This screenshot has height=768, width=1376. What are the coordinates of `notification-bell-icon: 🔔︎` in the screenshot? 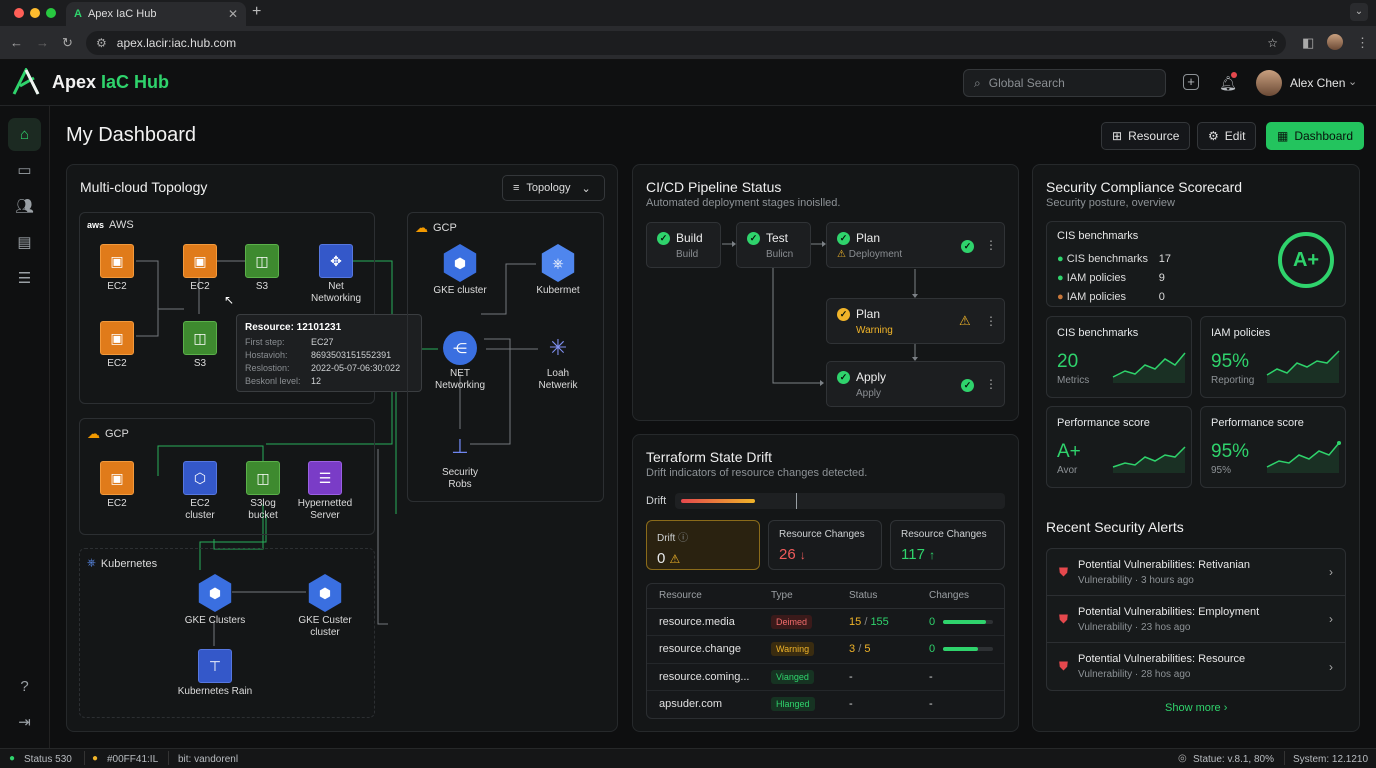 It's located at (1228, 82).